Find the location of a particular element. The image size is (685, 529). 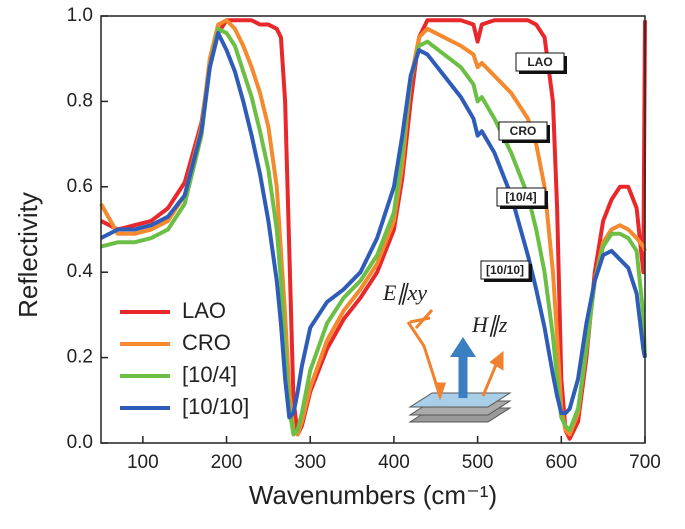

y-axis-label: Reflectivity is located at coordinates (28, 255).